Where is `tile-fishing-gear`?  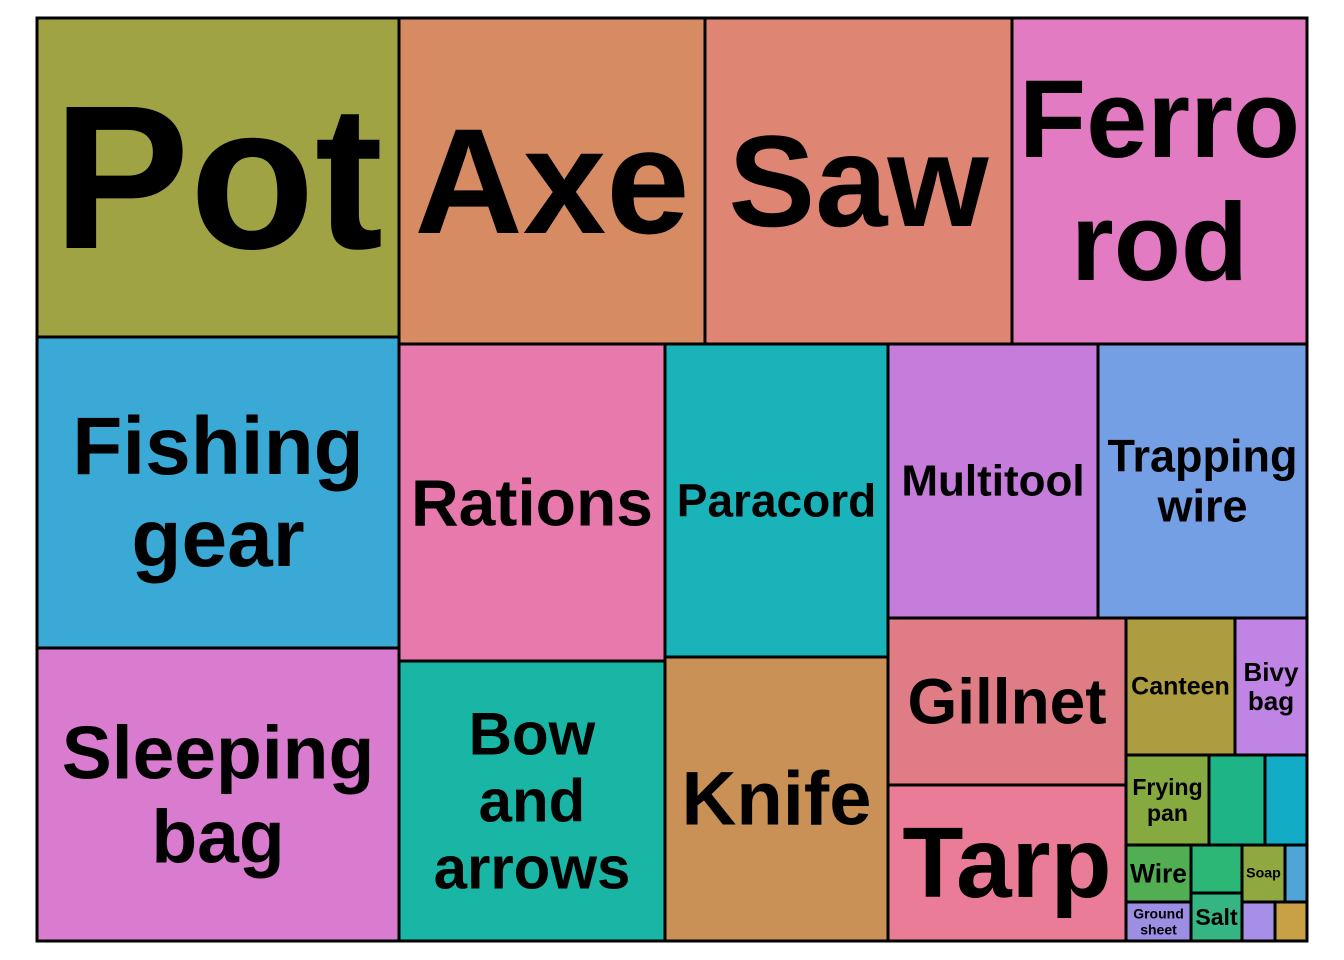 tile-fishing-gear is located at coordinates (218, 492).